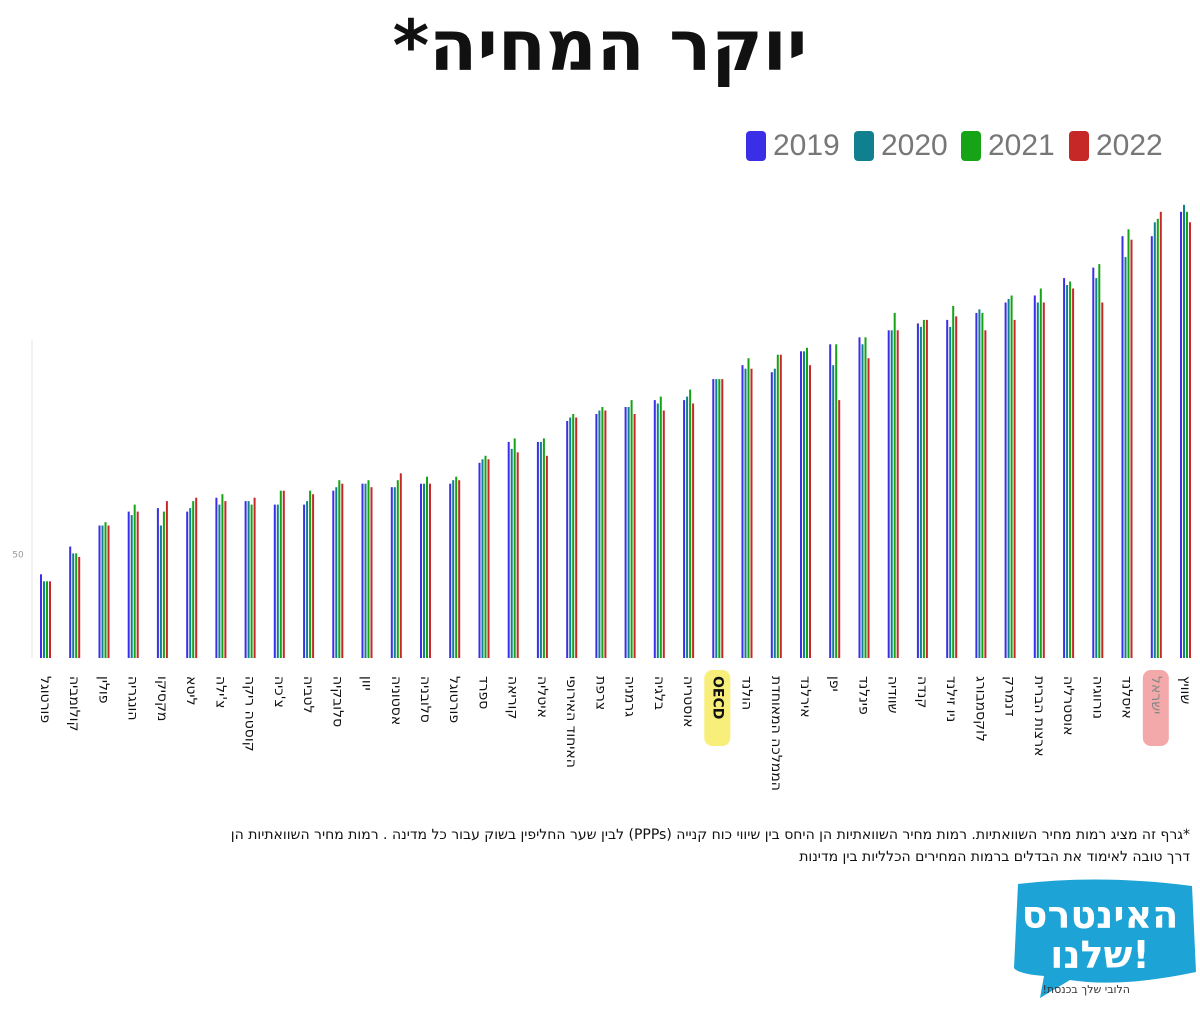 Image resolution: width=1200 pixels, height=1010 pixels. What do you see at coordinates (980, 709) in the screenshot?
I see `category-label-32: לוקסמבורג` at bounding box center [980, 709].